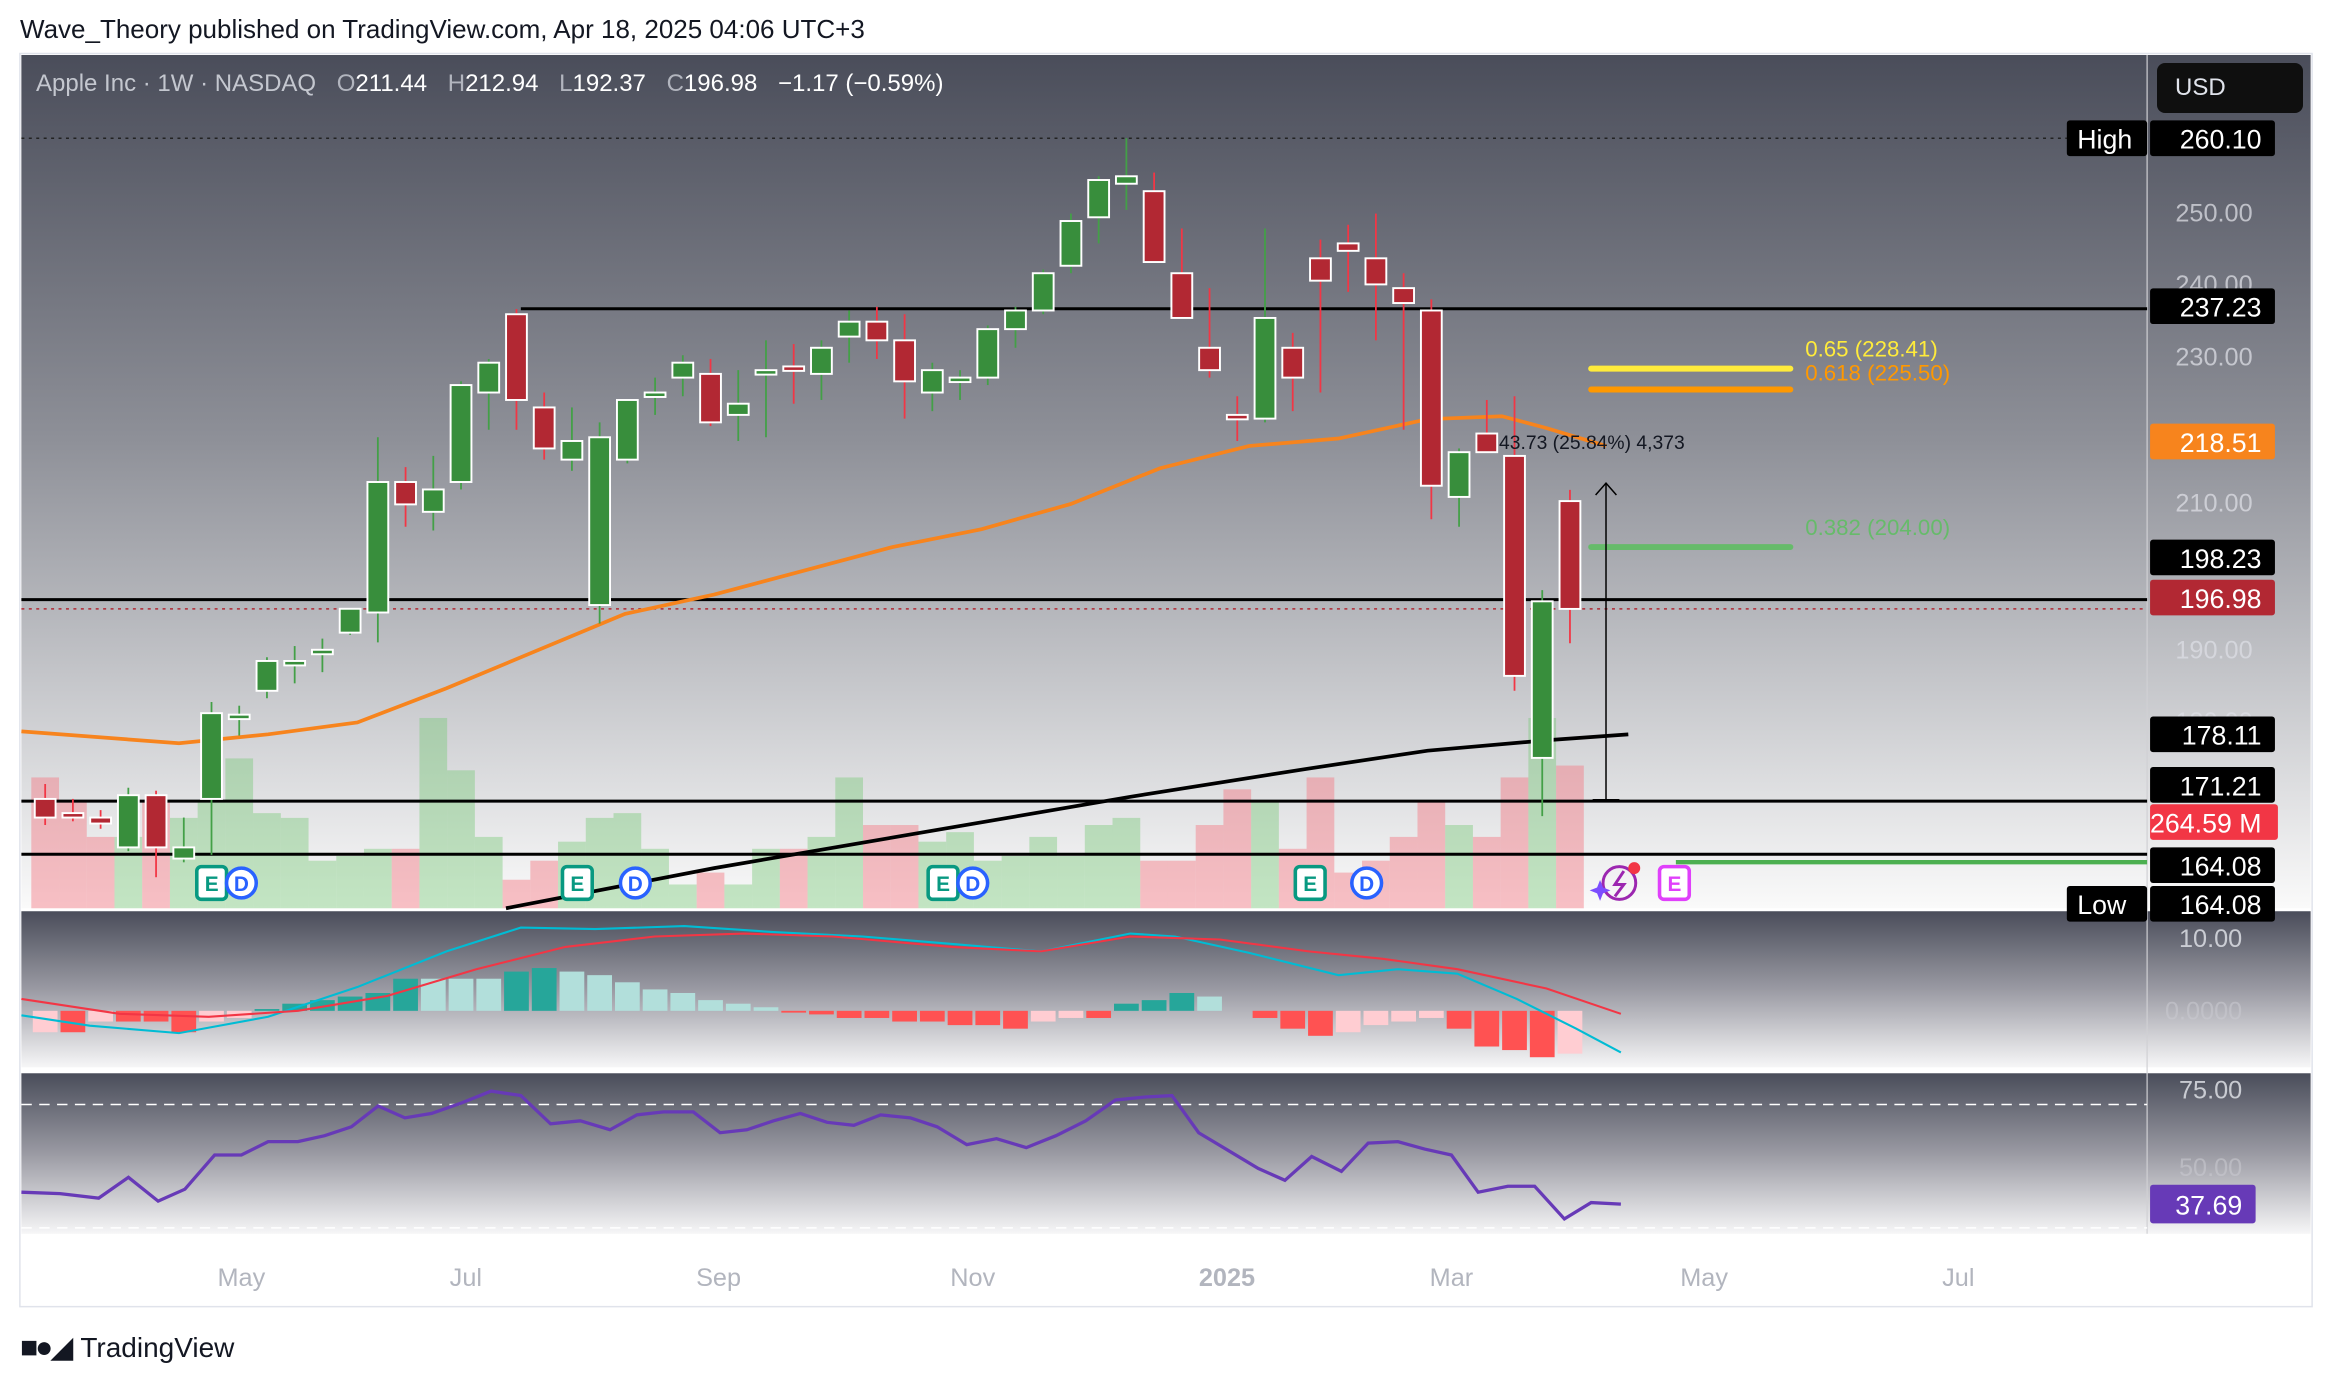  Describe the element at coordinates (1452, 1278) in the screenshot. I see `svg-text: Mar` at that location.